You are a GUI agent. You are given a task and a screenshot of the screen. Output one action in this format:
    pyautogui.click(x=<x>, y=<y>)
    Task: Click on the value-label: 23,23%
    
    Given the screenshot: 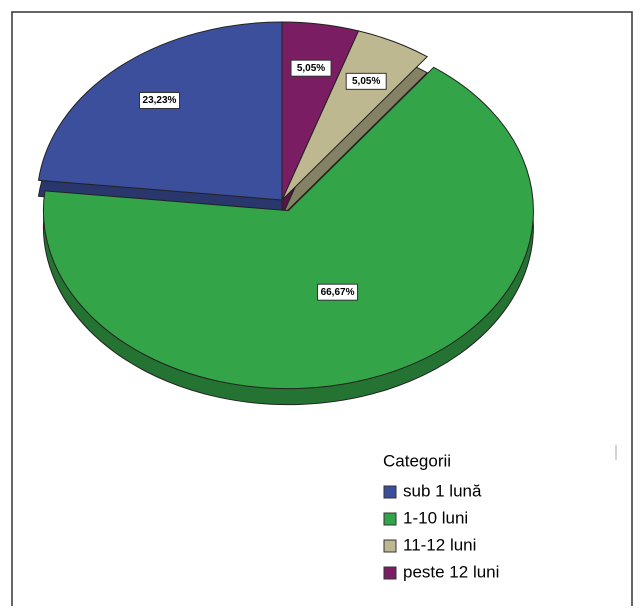 What is the action you would take?
    pyautogui.click(x=160, y=100)
    